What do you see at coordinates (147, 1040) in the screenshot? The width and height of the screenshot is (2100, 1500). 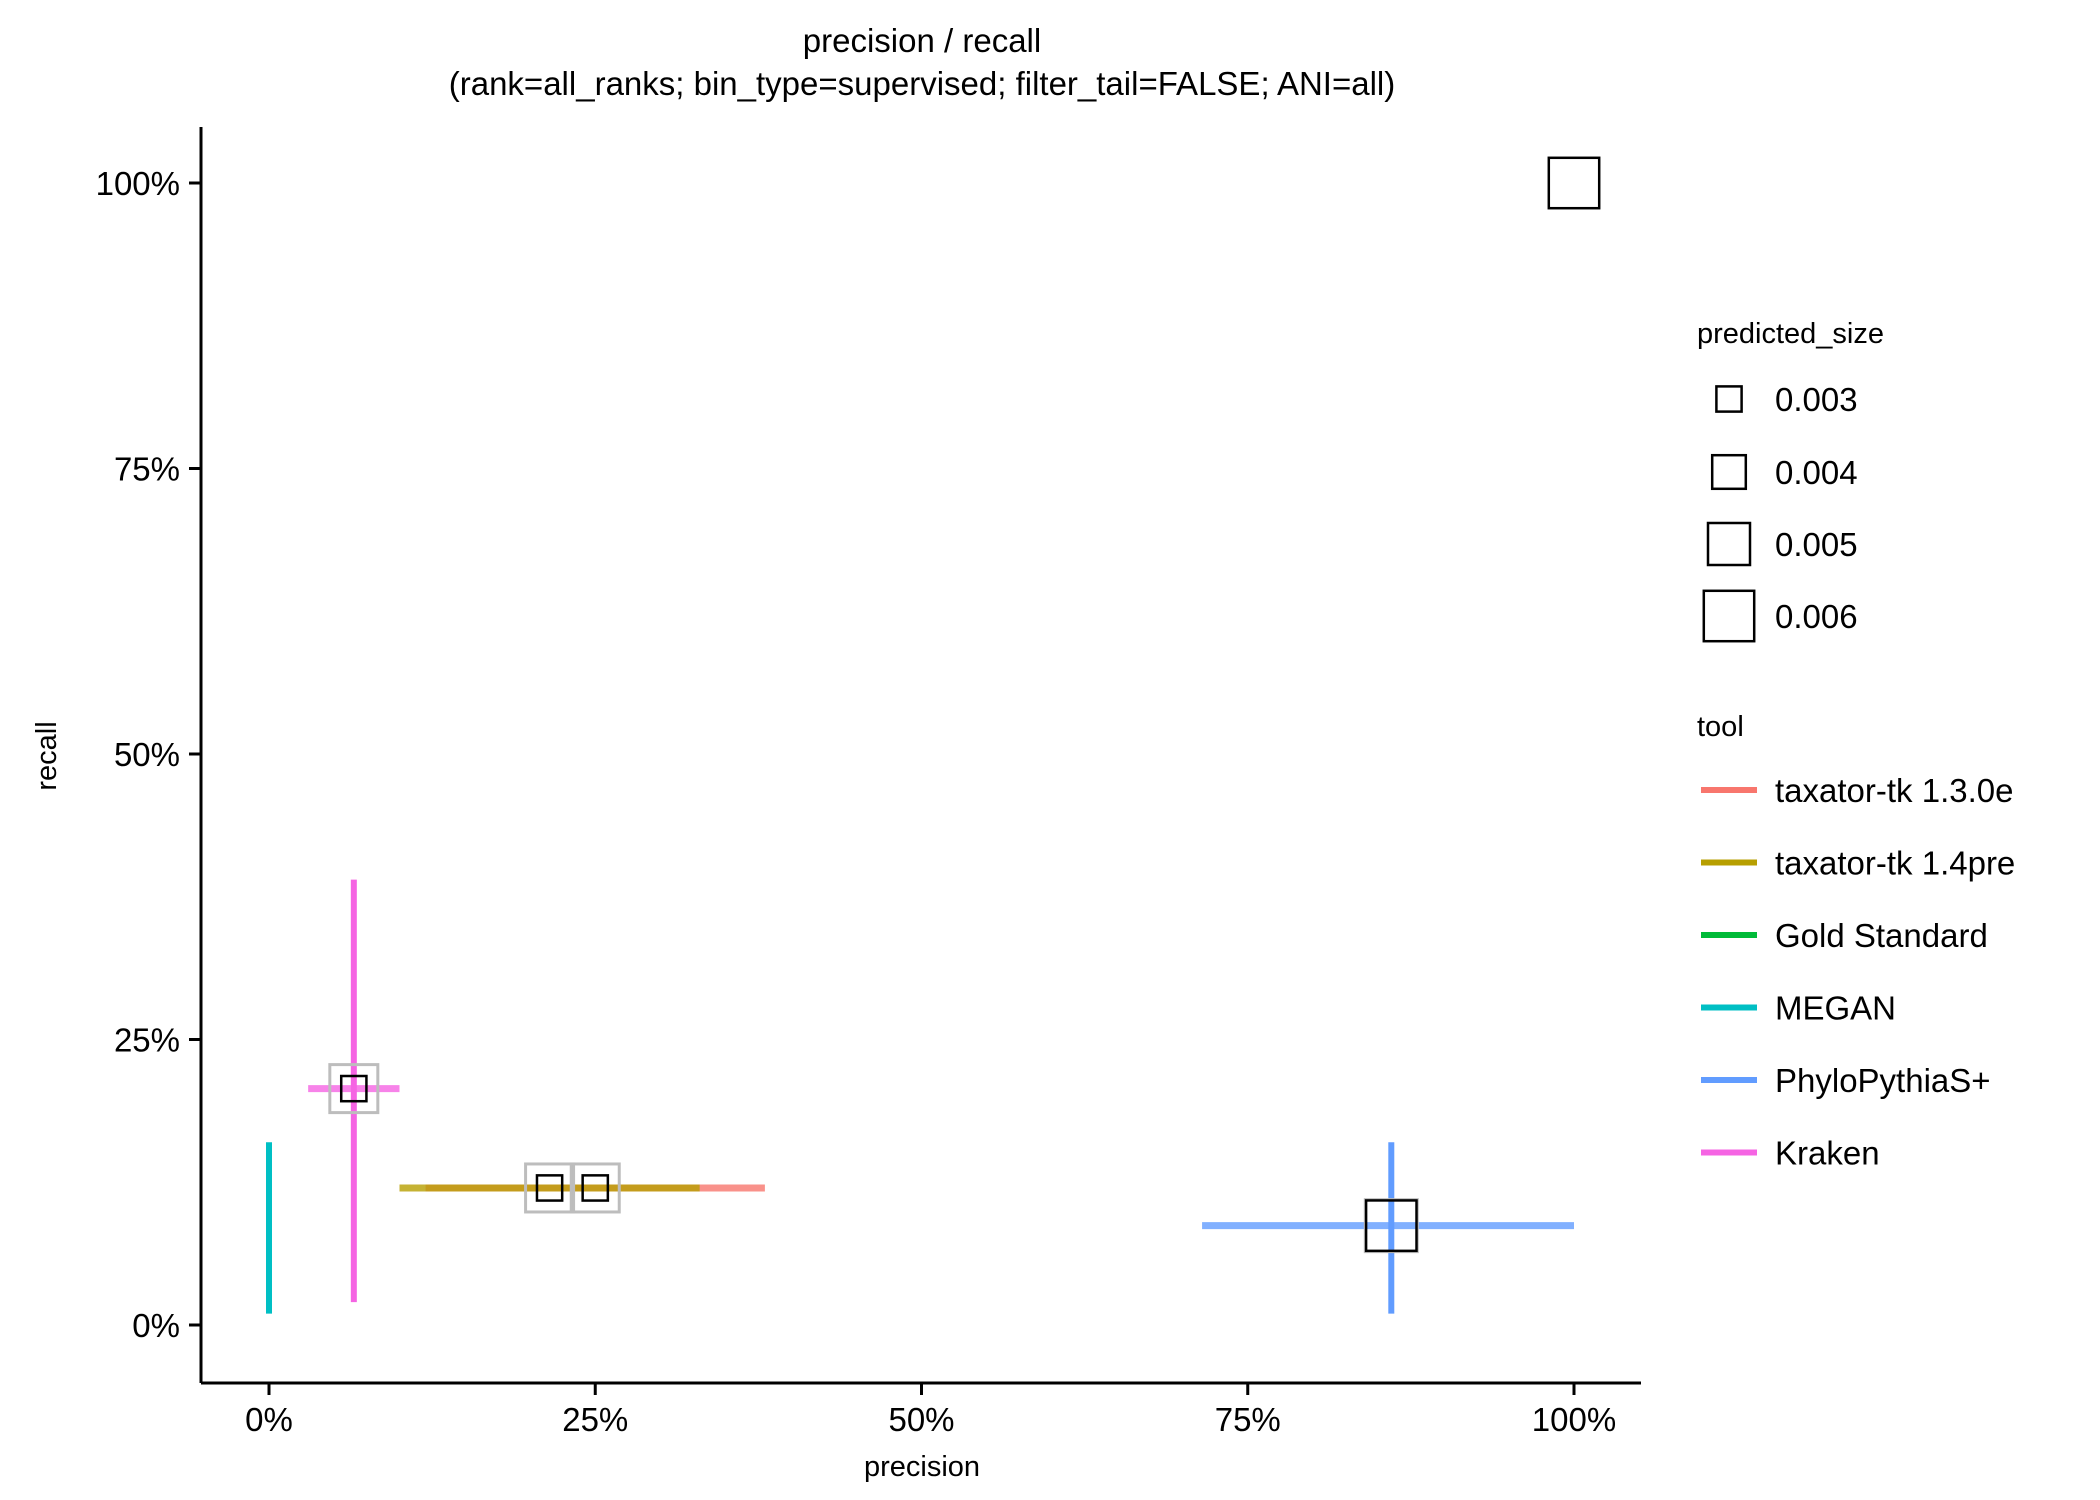 I see `y-tick-label: 25%` at bounding box center [147, 1040].